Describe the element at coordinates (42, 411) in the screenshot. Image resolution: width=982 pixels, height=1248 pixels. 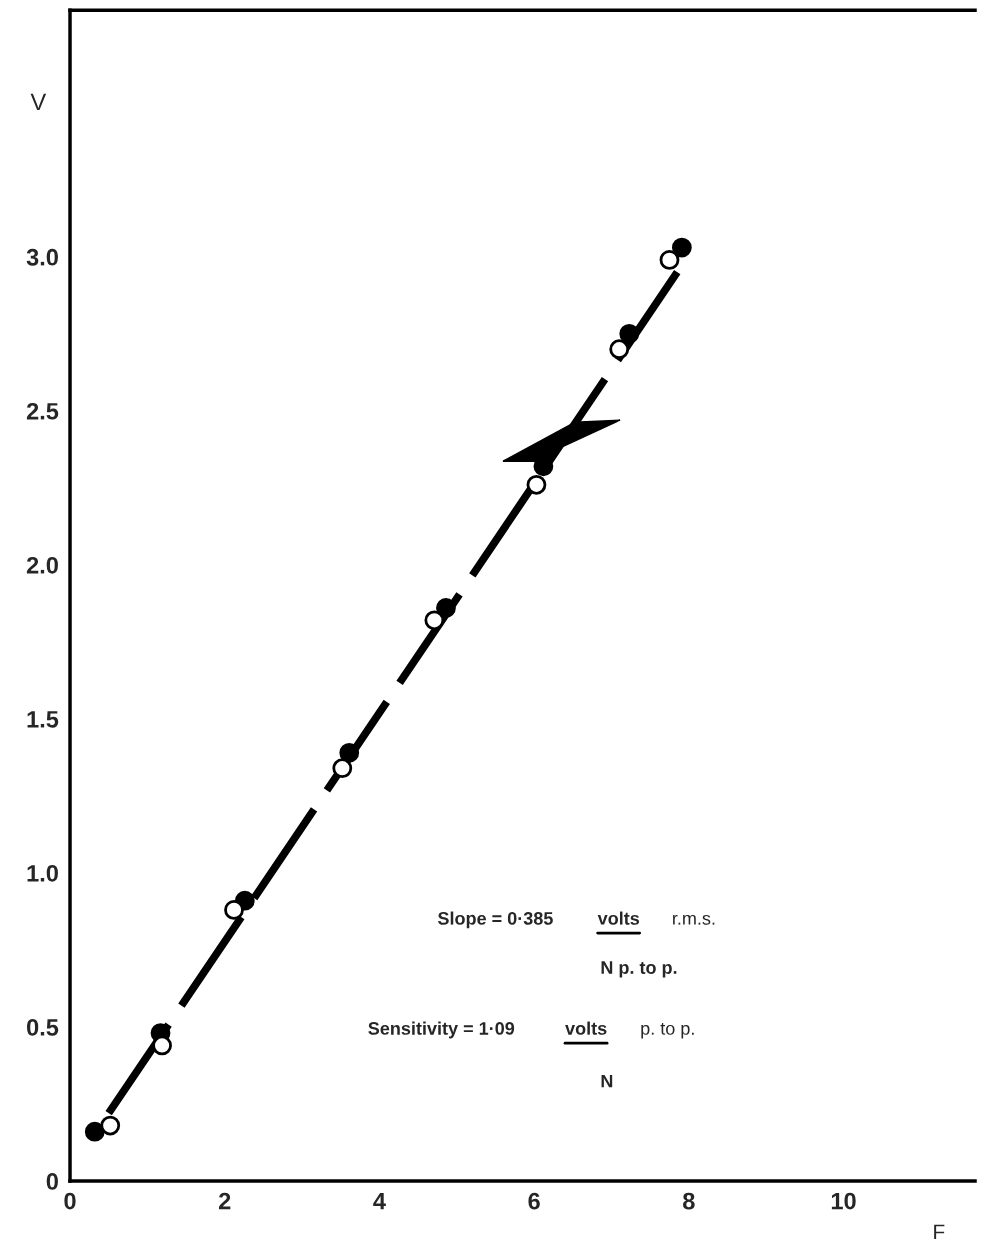
I see `y-tick-label: 2.5` at that location.